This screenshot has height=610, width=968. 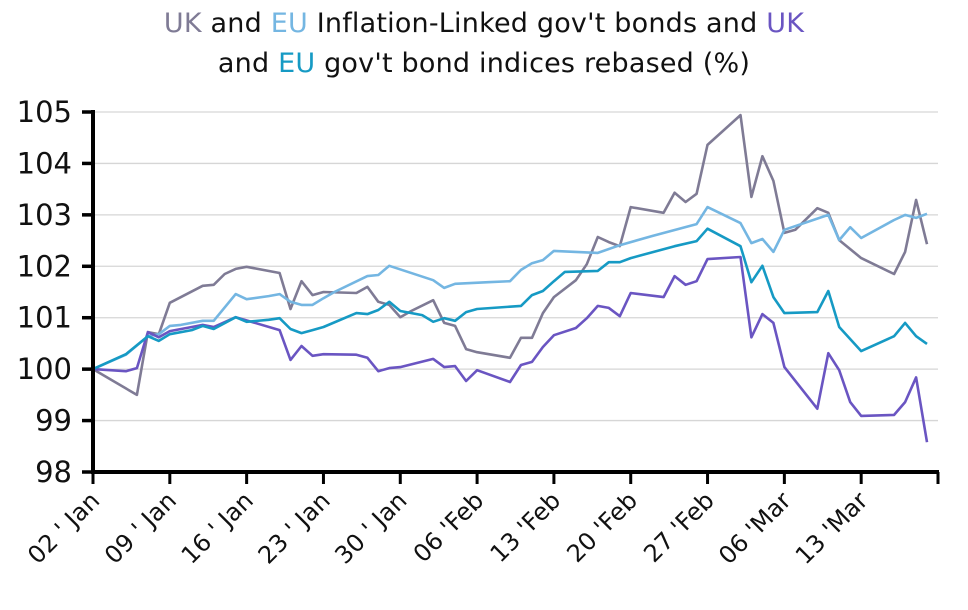 I want to click on y-tick-label: 102, so click(x=44, y=266).